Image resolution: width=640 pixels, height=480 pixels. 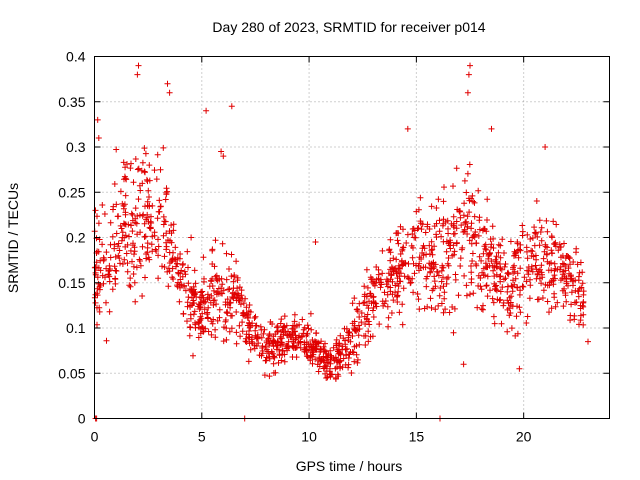 What do you see at coordinates (349, 466) in the screenshot?
I see `x-axis-label: GPS time / hours` at bounding box center [349, 466].